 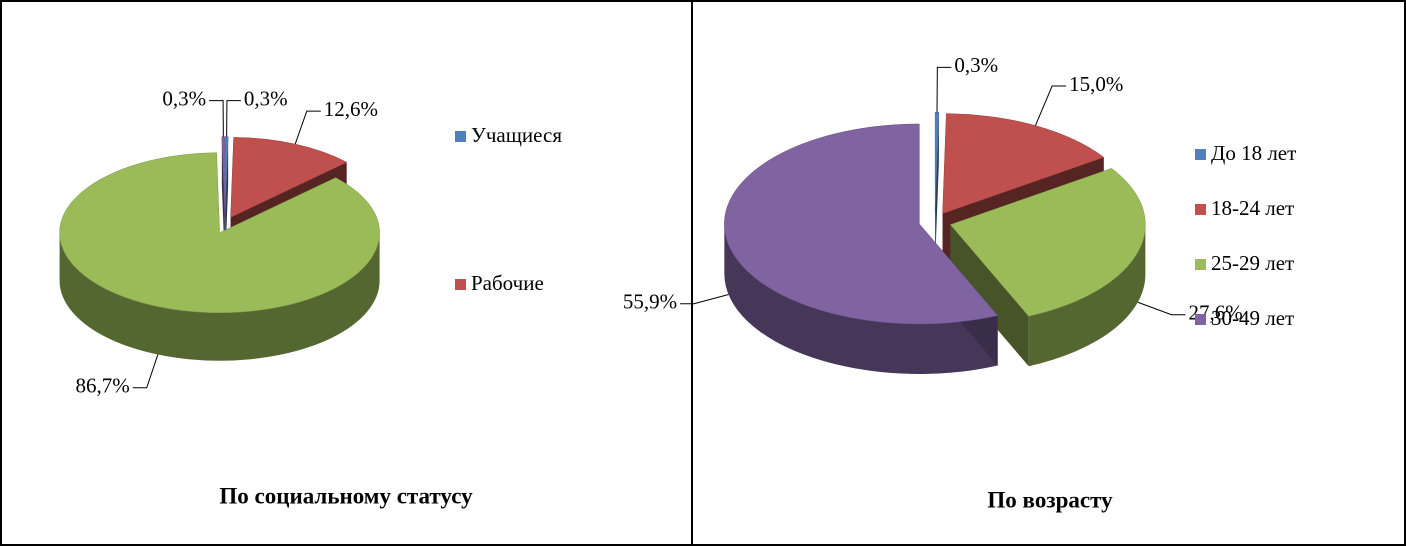 What do you see at coordinates (650, 302) in the screenshot?
I see `data-label: 55,9%` at bounding box center [650, 302].